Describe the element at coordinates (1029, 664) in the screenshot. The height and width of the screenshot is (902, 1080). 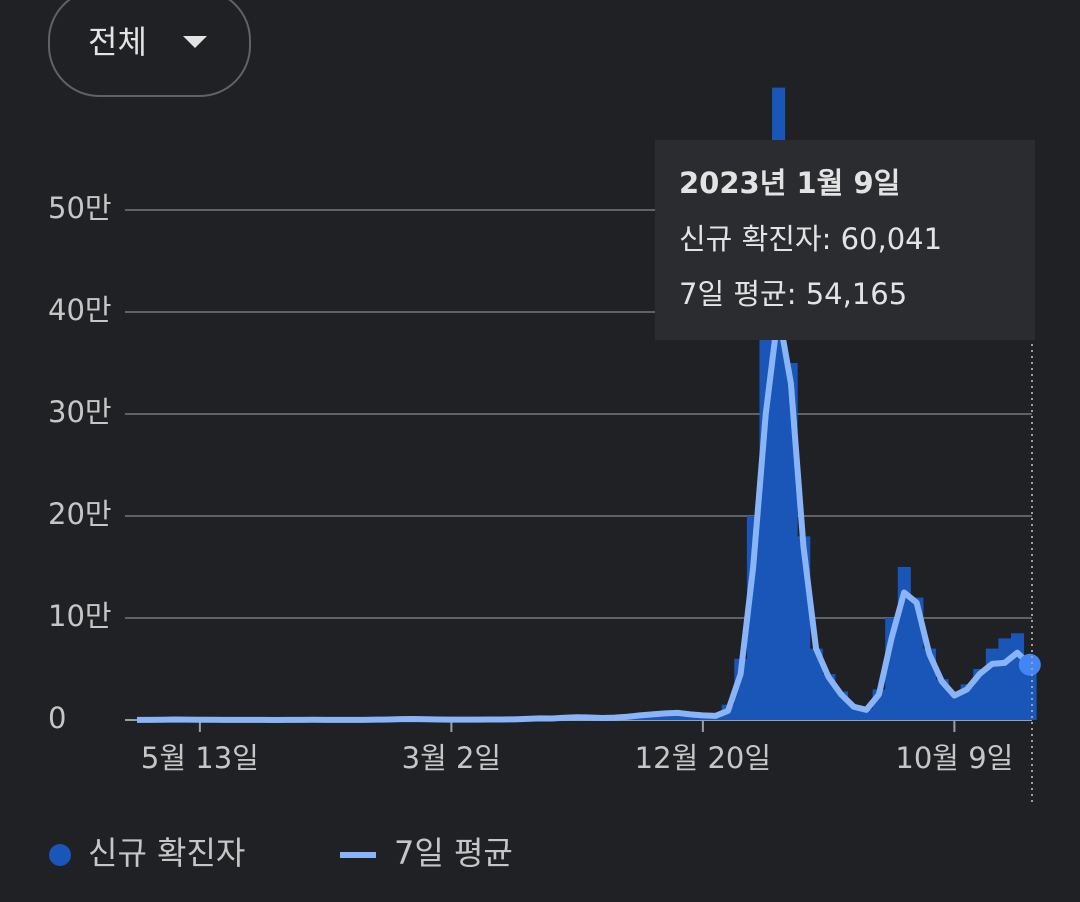
I see `hover-dot` at that location.